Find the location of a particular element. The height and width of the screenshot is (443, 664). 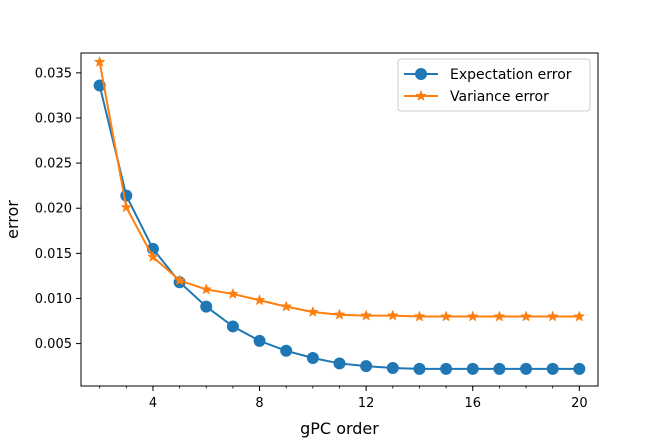

legend-item: Expectation error is located at coordinates (488, 75).